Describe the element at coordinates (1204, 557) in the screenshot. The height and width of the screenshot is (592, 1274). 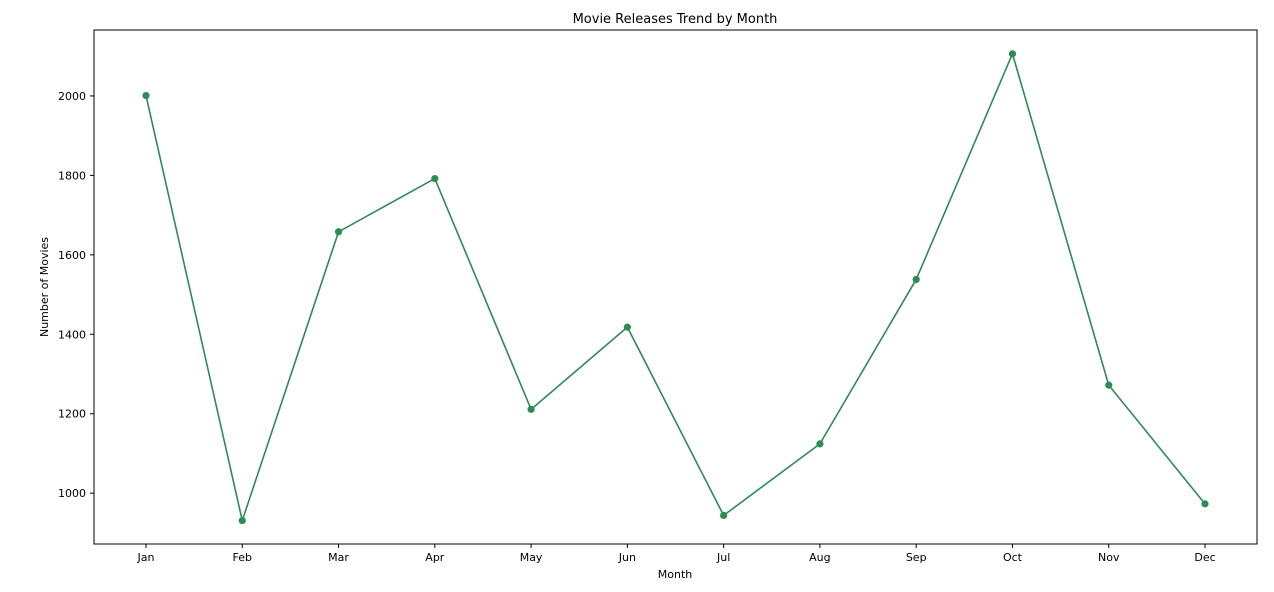
I see `x-tick-label: Dec` at that location.